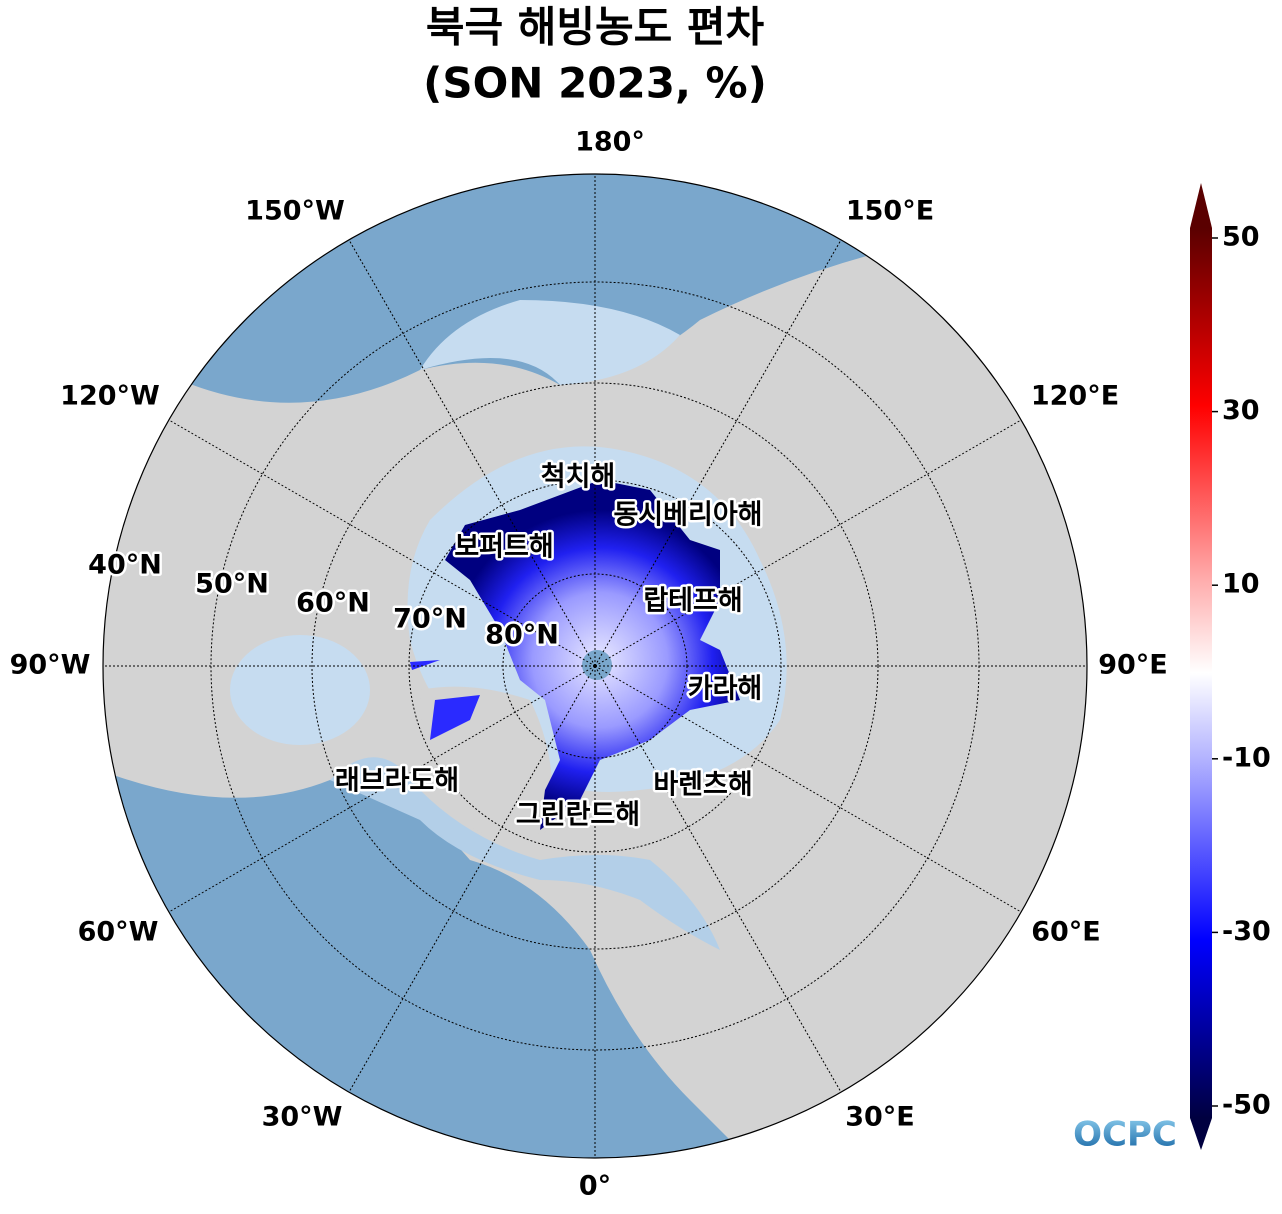  Describe the element at coordinates (687, 515) in the screenshot. I see `sea-name: 동시베리아해` at that location.